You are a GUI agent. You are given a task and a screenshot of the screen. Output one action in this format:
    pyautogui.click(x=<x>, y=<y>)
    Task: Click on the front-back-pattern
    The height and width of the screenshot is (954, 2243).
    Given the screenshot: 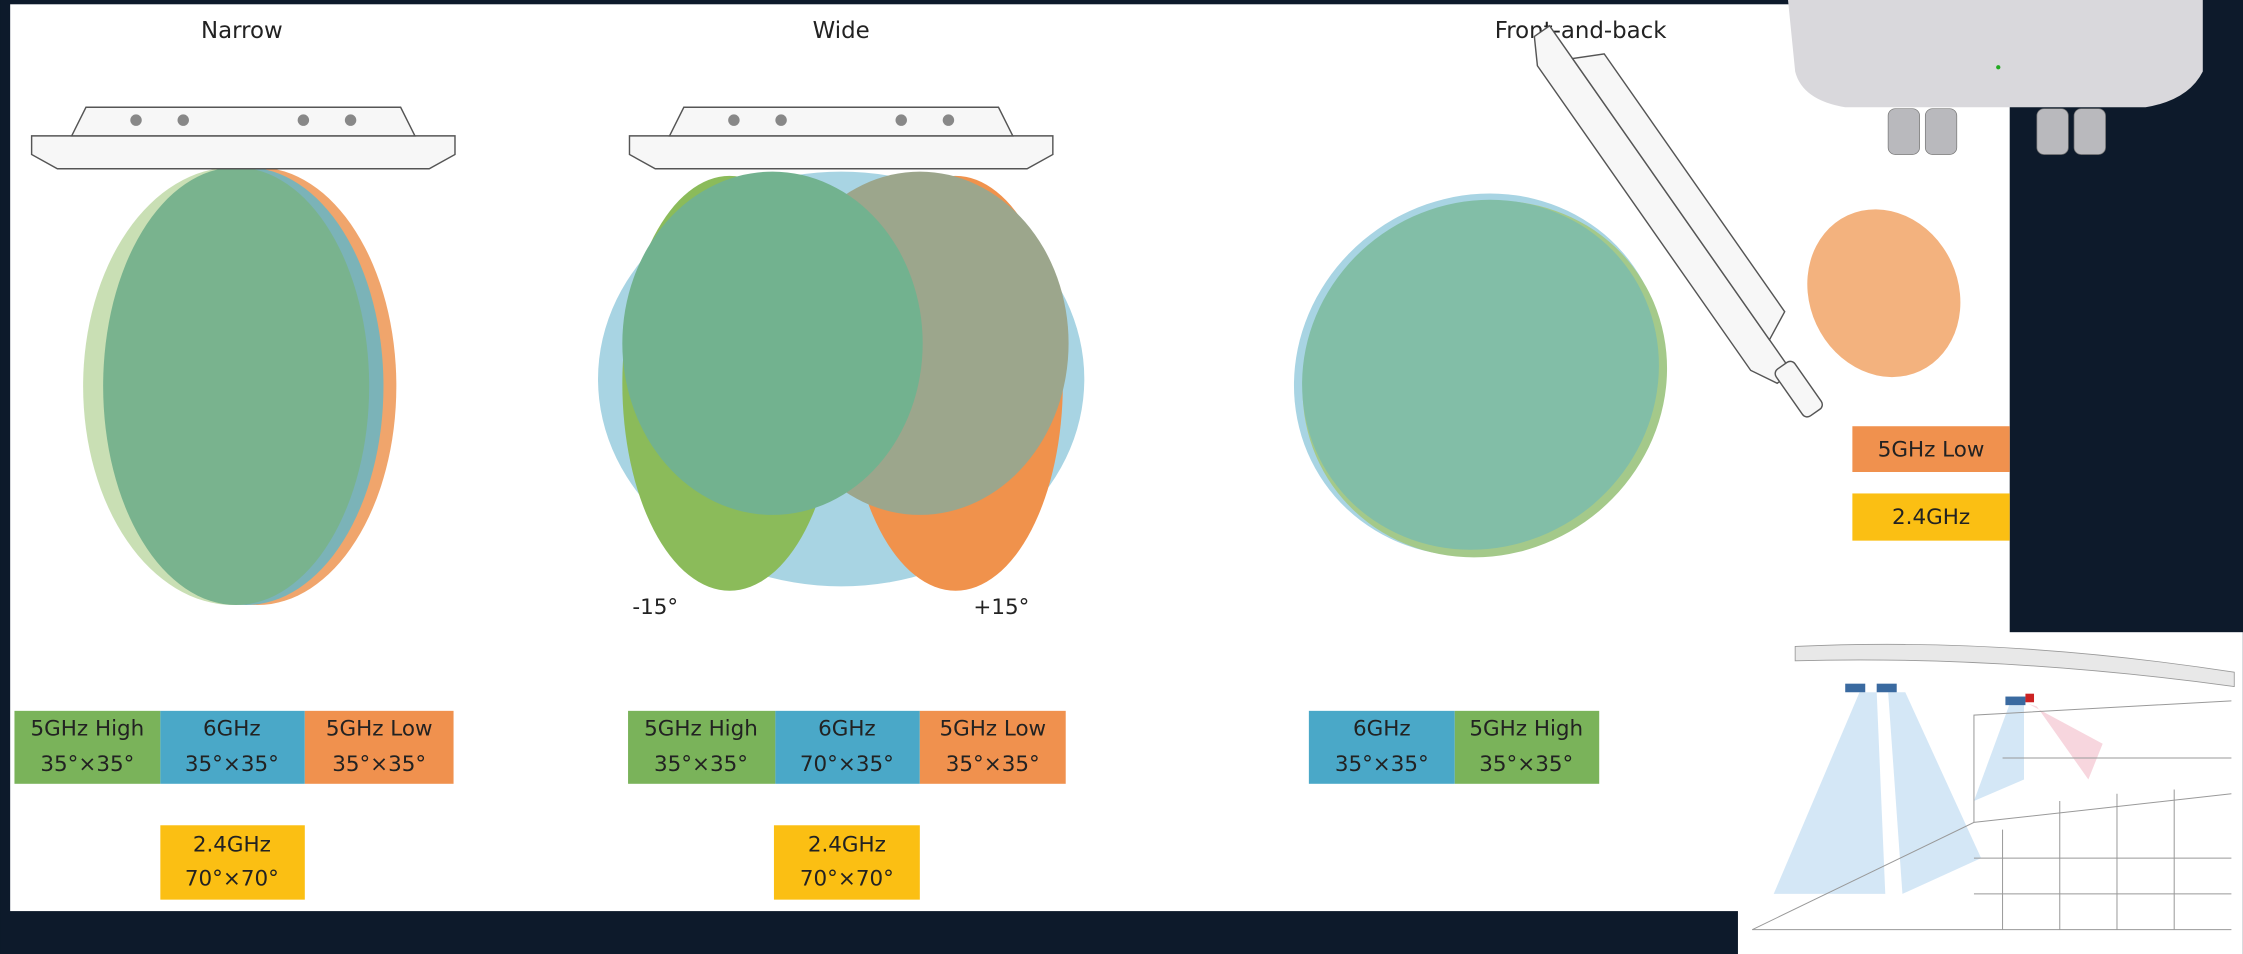 What is the action you would take?
    pyautogui.click(x=1627, y=375)
    